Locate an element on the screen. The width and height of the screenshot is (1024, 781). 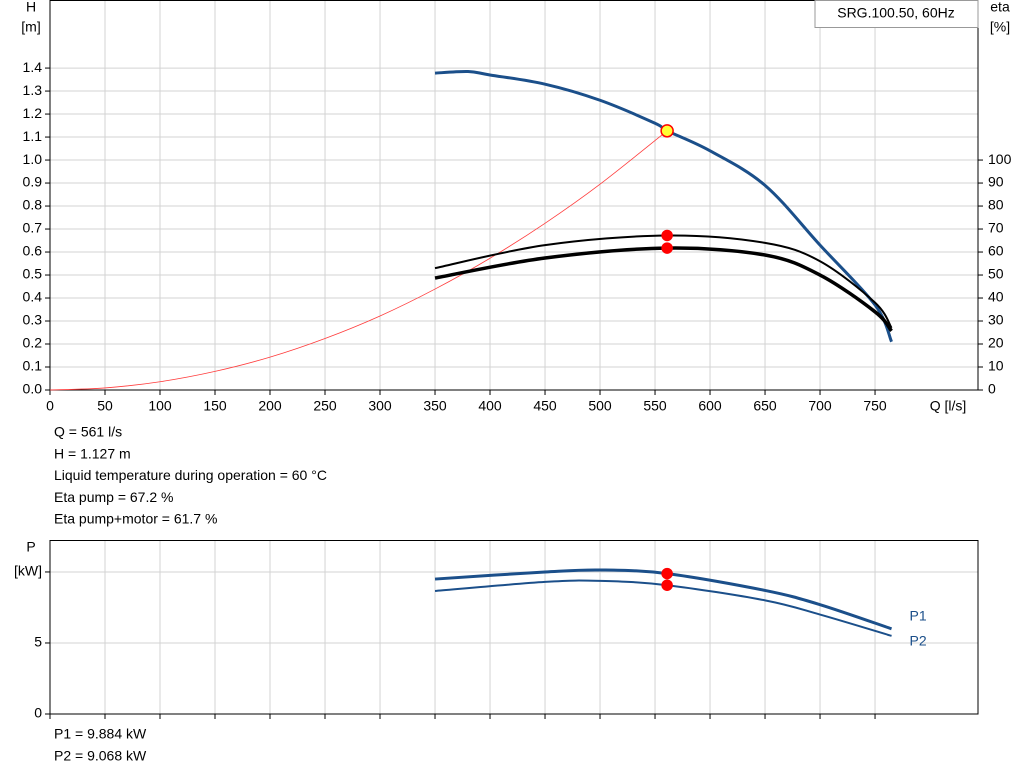
x-tick-label: 750 is located at coordinates (875, 406).